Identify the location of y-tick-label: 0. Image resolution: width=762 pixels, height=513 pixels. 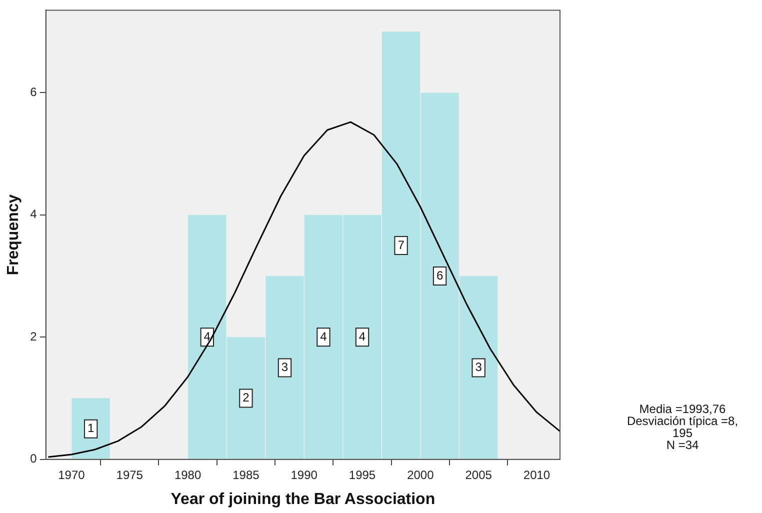
(34, 459).